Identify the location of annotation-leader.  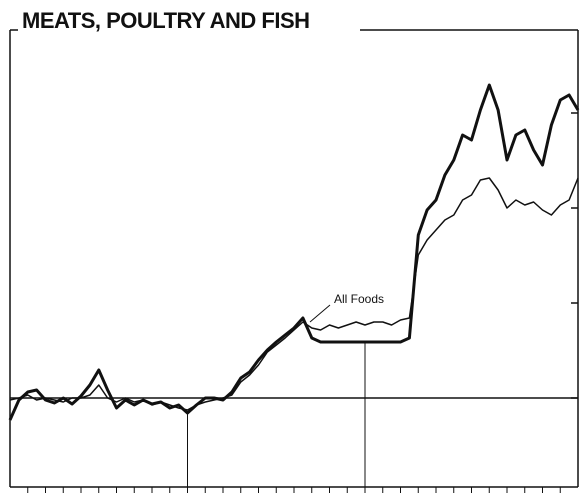
(320, 313).